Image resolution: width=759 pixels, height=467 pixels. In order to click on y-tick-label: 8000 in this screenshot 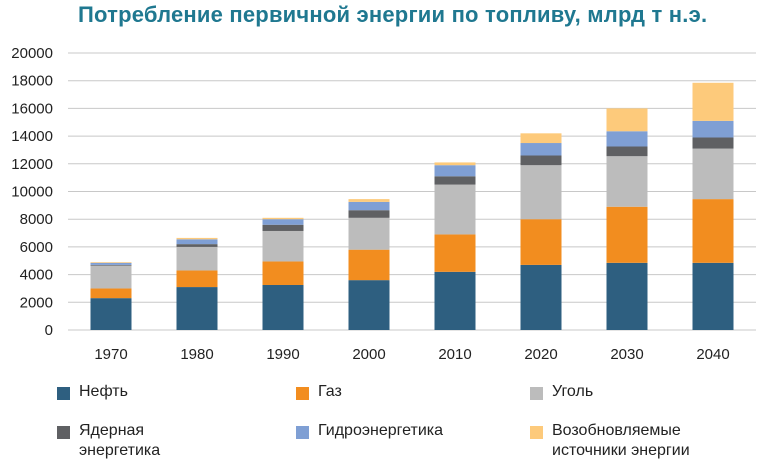, I will do `click(36, 219)`.